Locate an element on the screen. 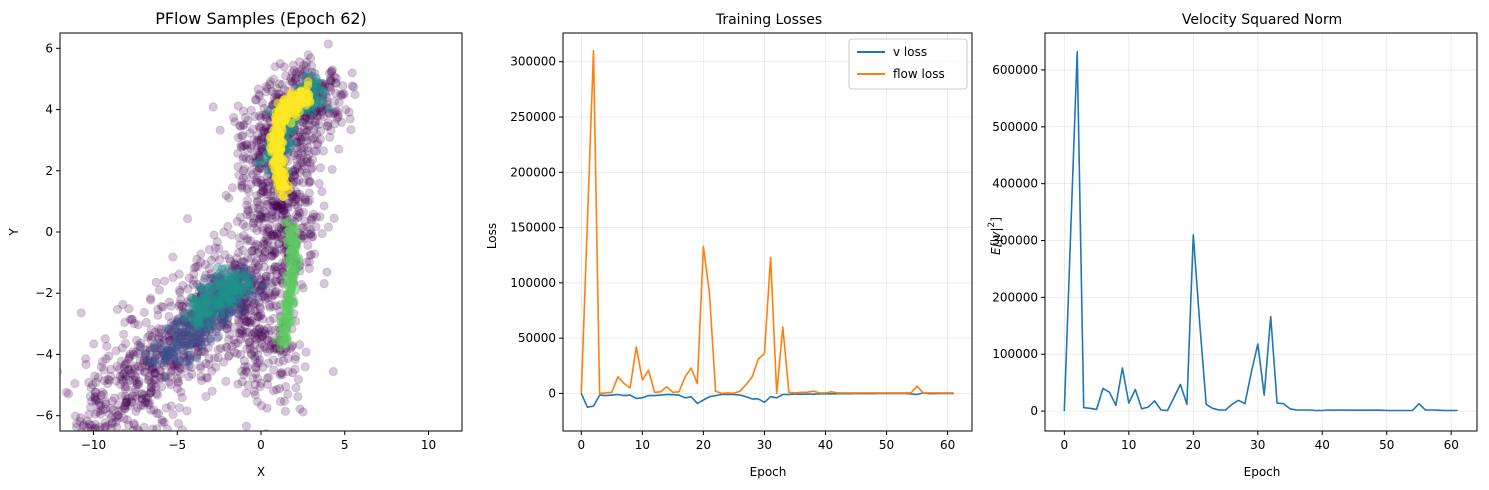 This screenshot has width=1489, height=490. y-tick-label: −6 is located at coordinates (44, 416).